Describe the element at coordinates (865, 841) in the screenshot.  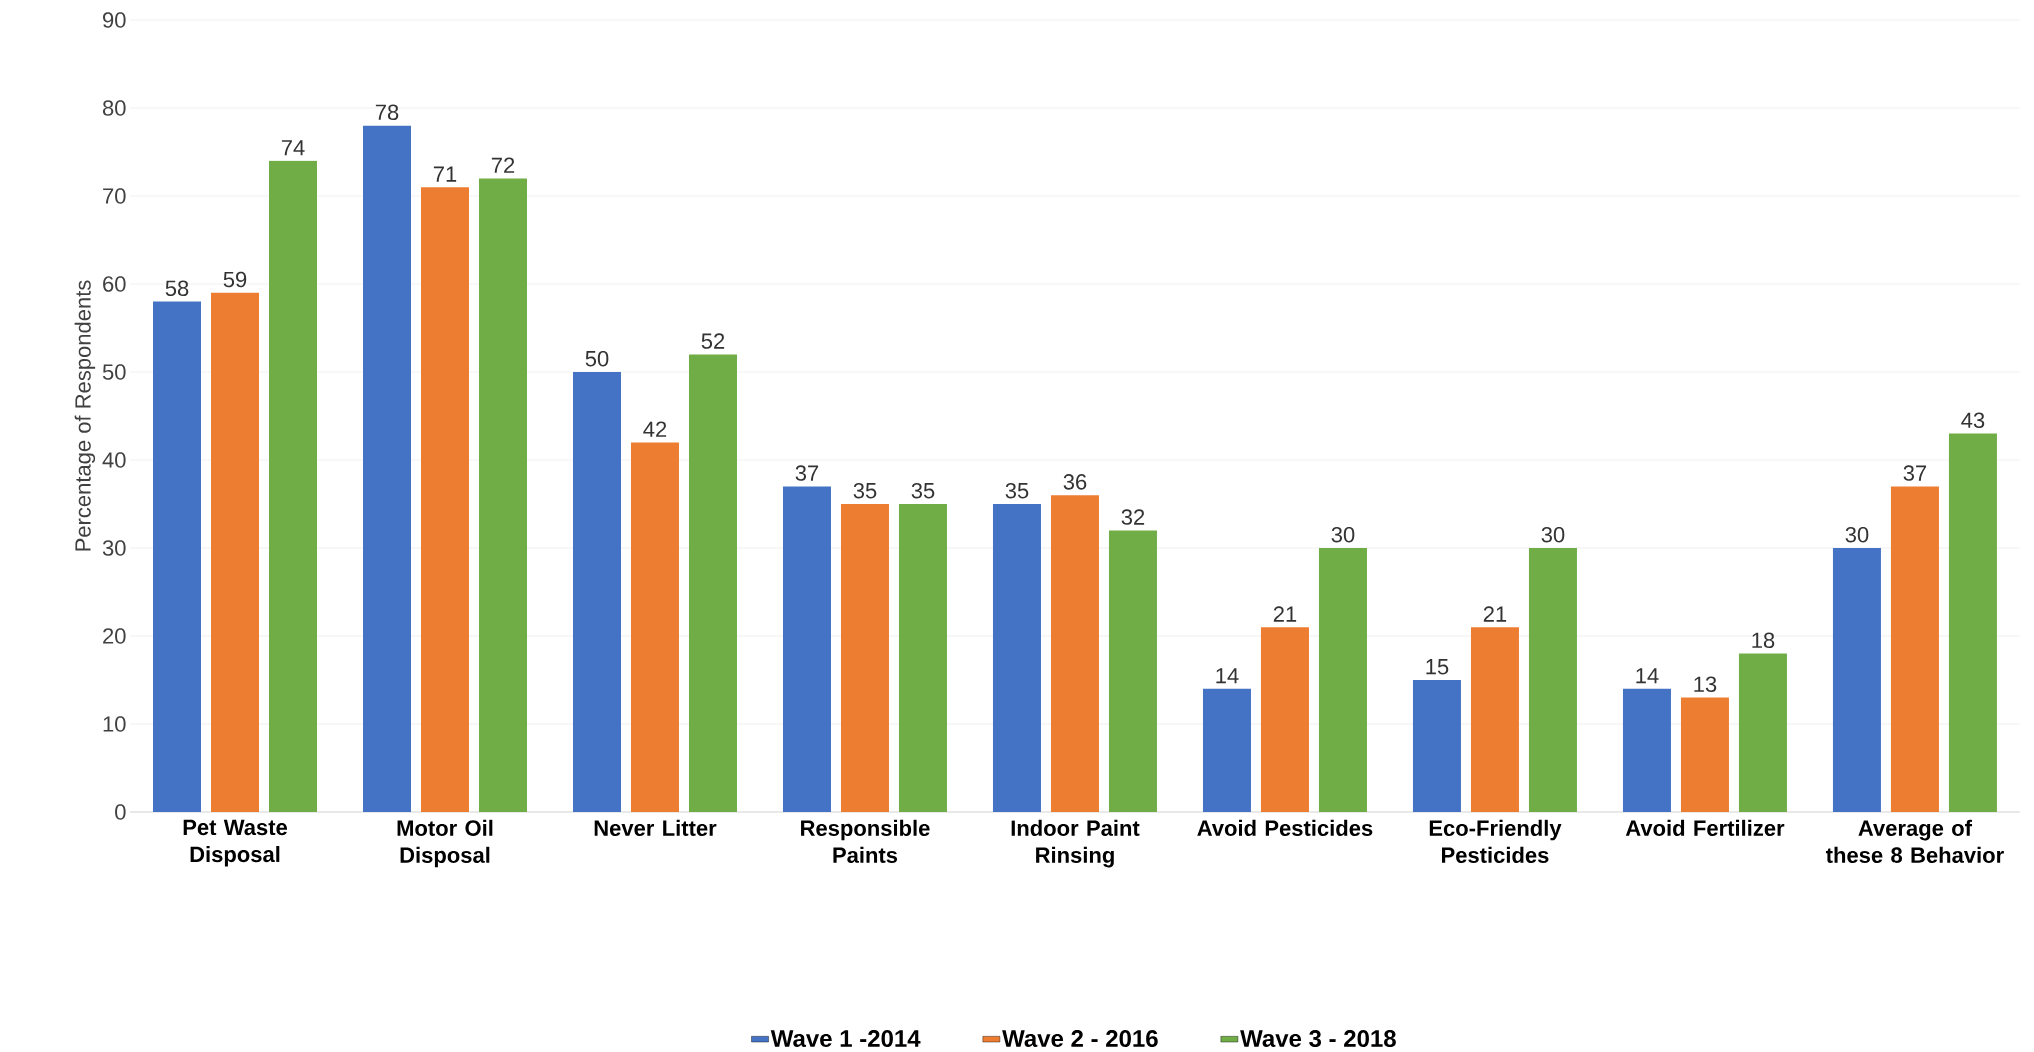
I see `x-tick-label: Responsible Paints` at that location.